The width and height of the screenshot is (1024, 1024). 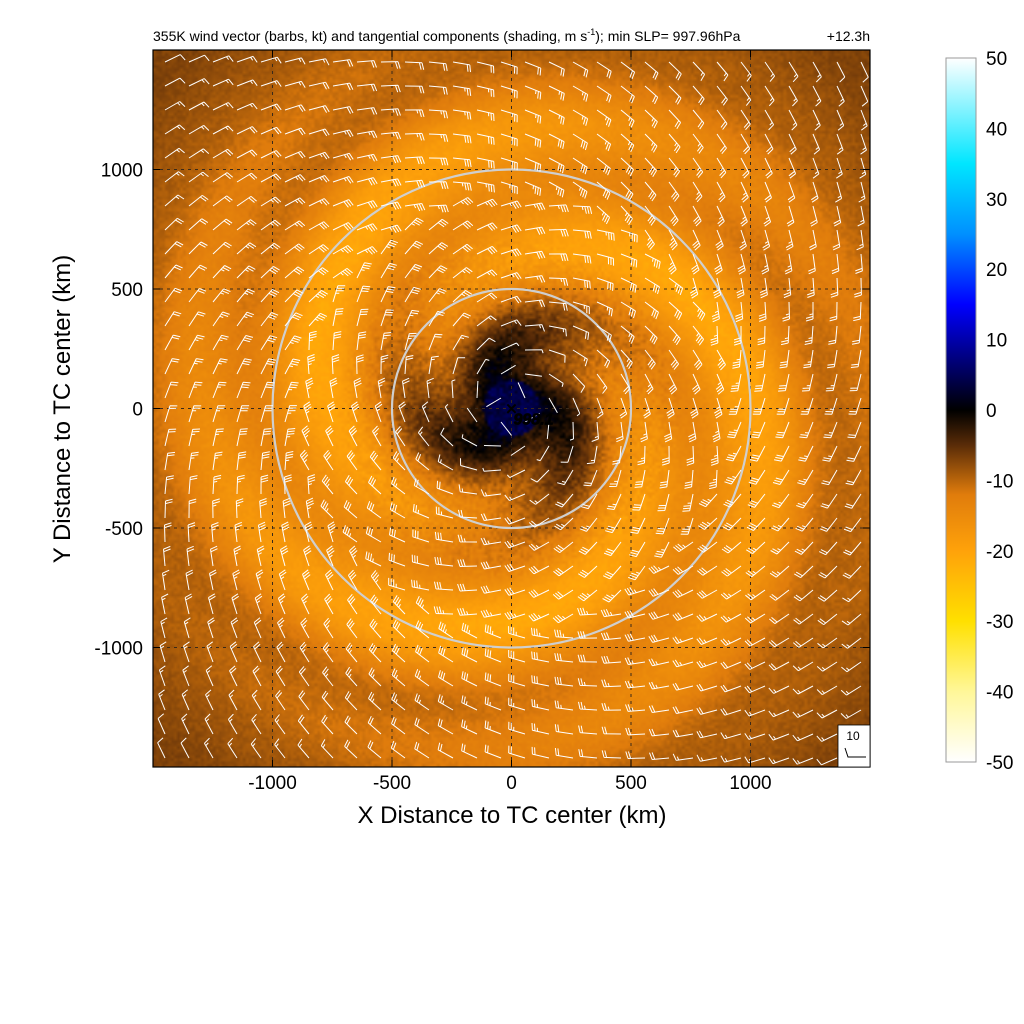 I want to click on colorbar-tick-label: -10, so click(x=999, y=481).